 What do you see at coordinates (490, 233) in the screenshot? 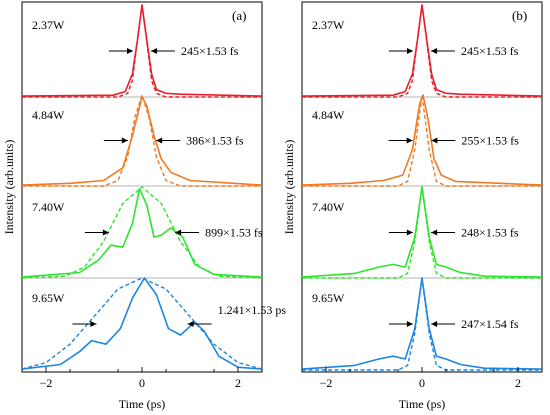
I see `pulse-width-label: 248×1.53 fs` at bounding box center [490, 233].